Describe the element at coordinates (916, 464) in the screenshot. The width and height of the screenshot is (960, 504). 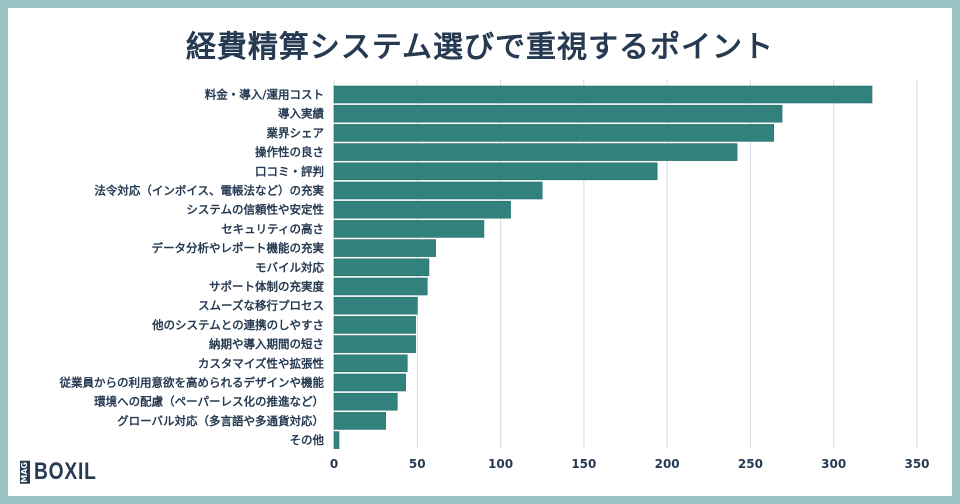
I see `x-tick-label: 350` at that location.